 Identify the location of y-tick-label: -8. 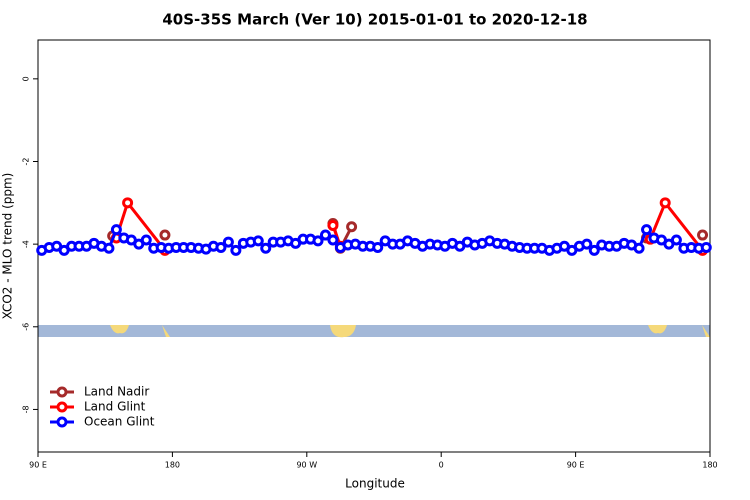
(26, 409).